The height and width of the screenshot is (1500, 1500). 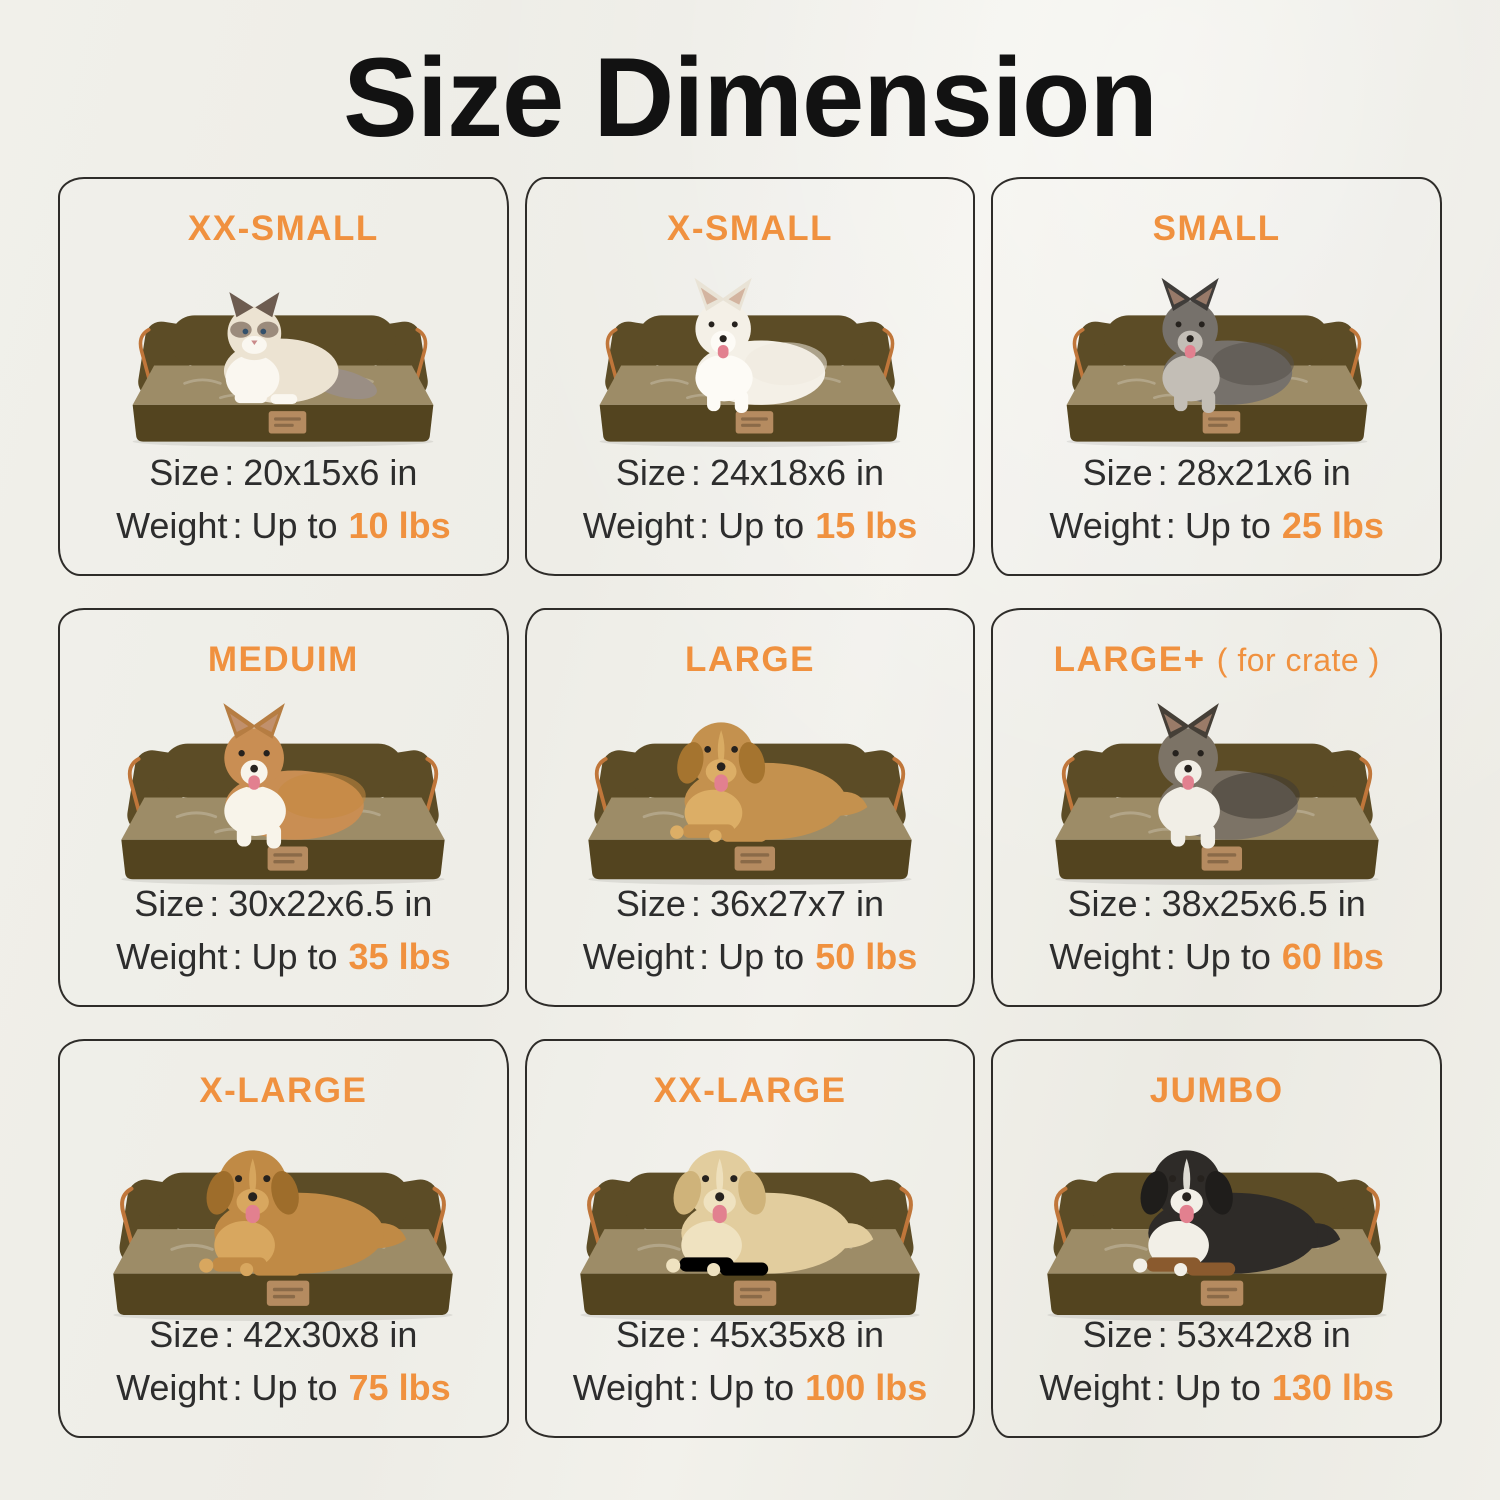 I want to click on size-name: MEDUIM, so click(x=283, y=659).